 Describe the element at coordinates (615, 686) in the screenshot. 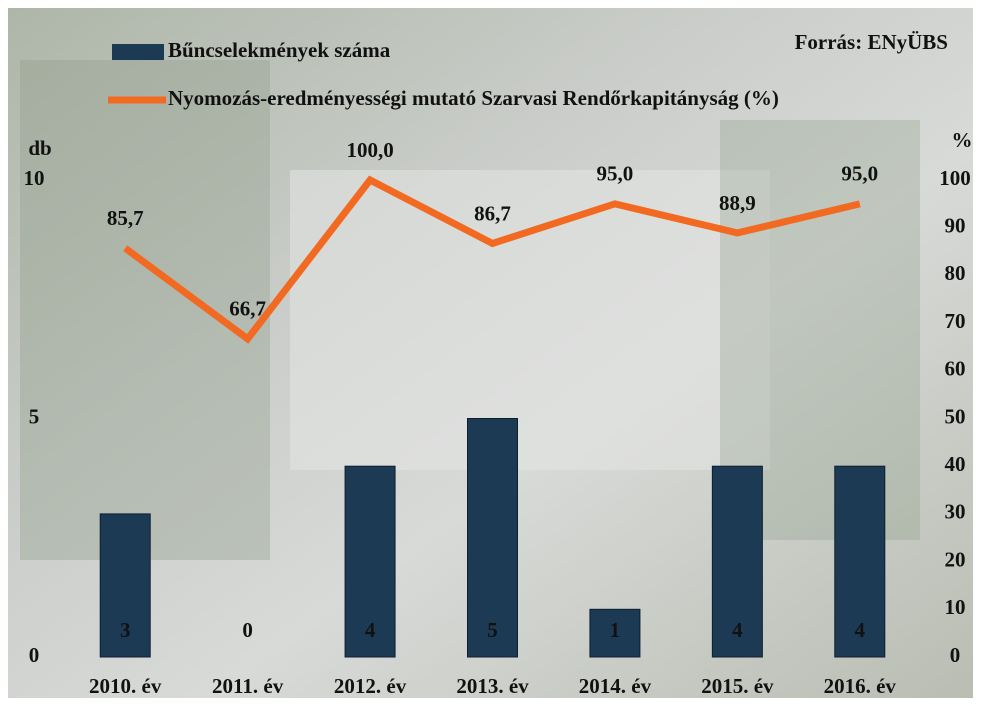

I see `x-tick-label: 2014. év` at that location.